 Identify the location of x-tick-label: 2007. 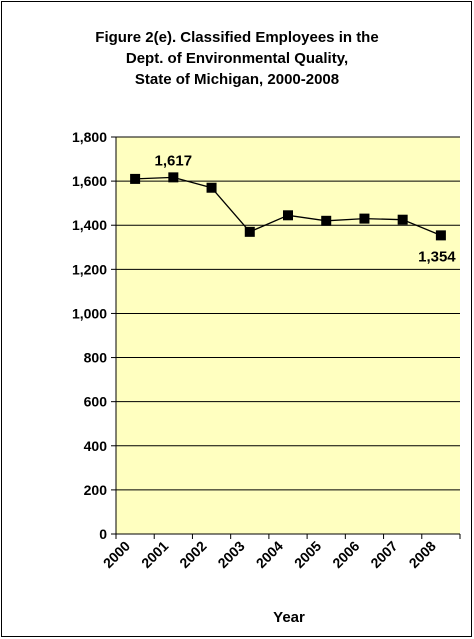
(383, 554).